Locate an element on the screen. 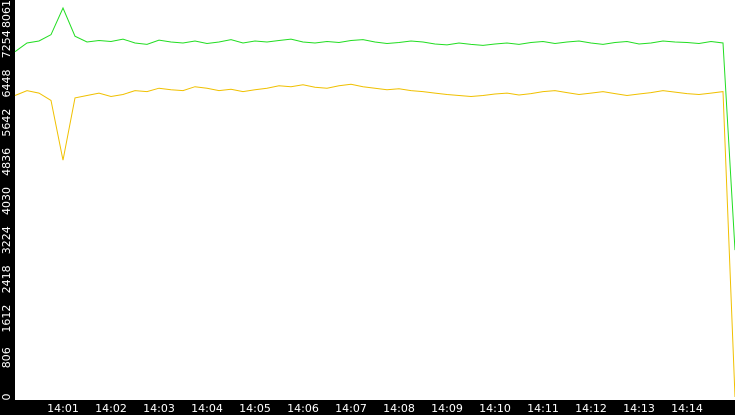 Image resolution: width=735 pixels, height=415 pixels. x-tick-label: 14:10 is located at coordinates (495, 408).